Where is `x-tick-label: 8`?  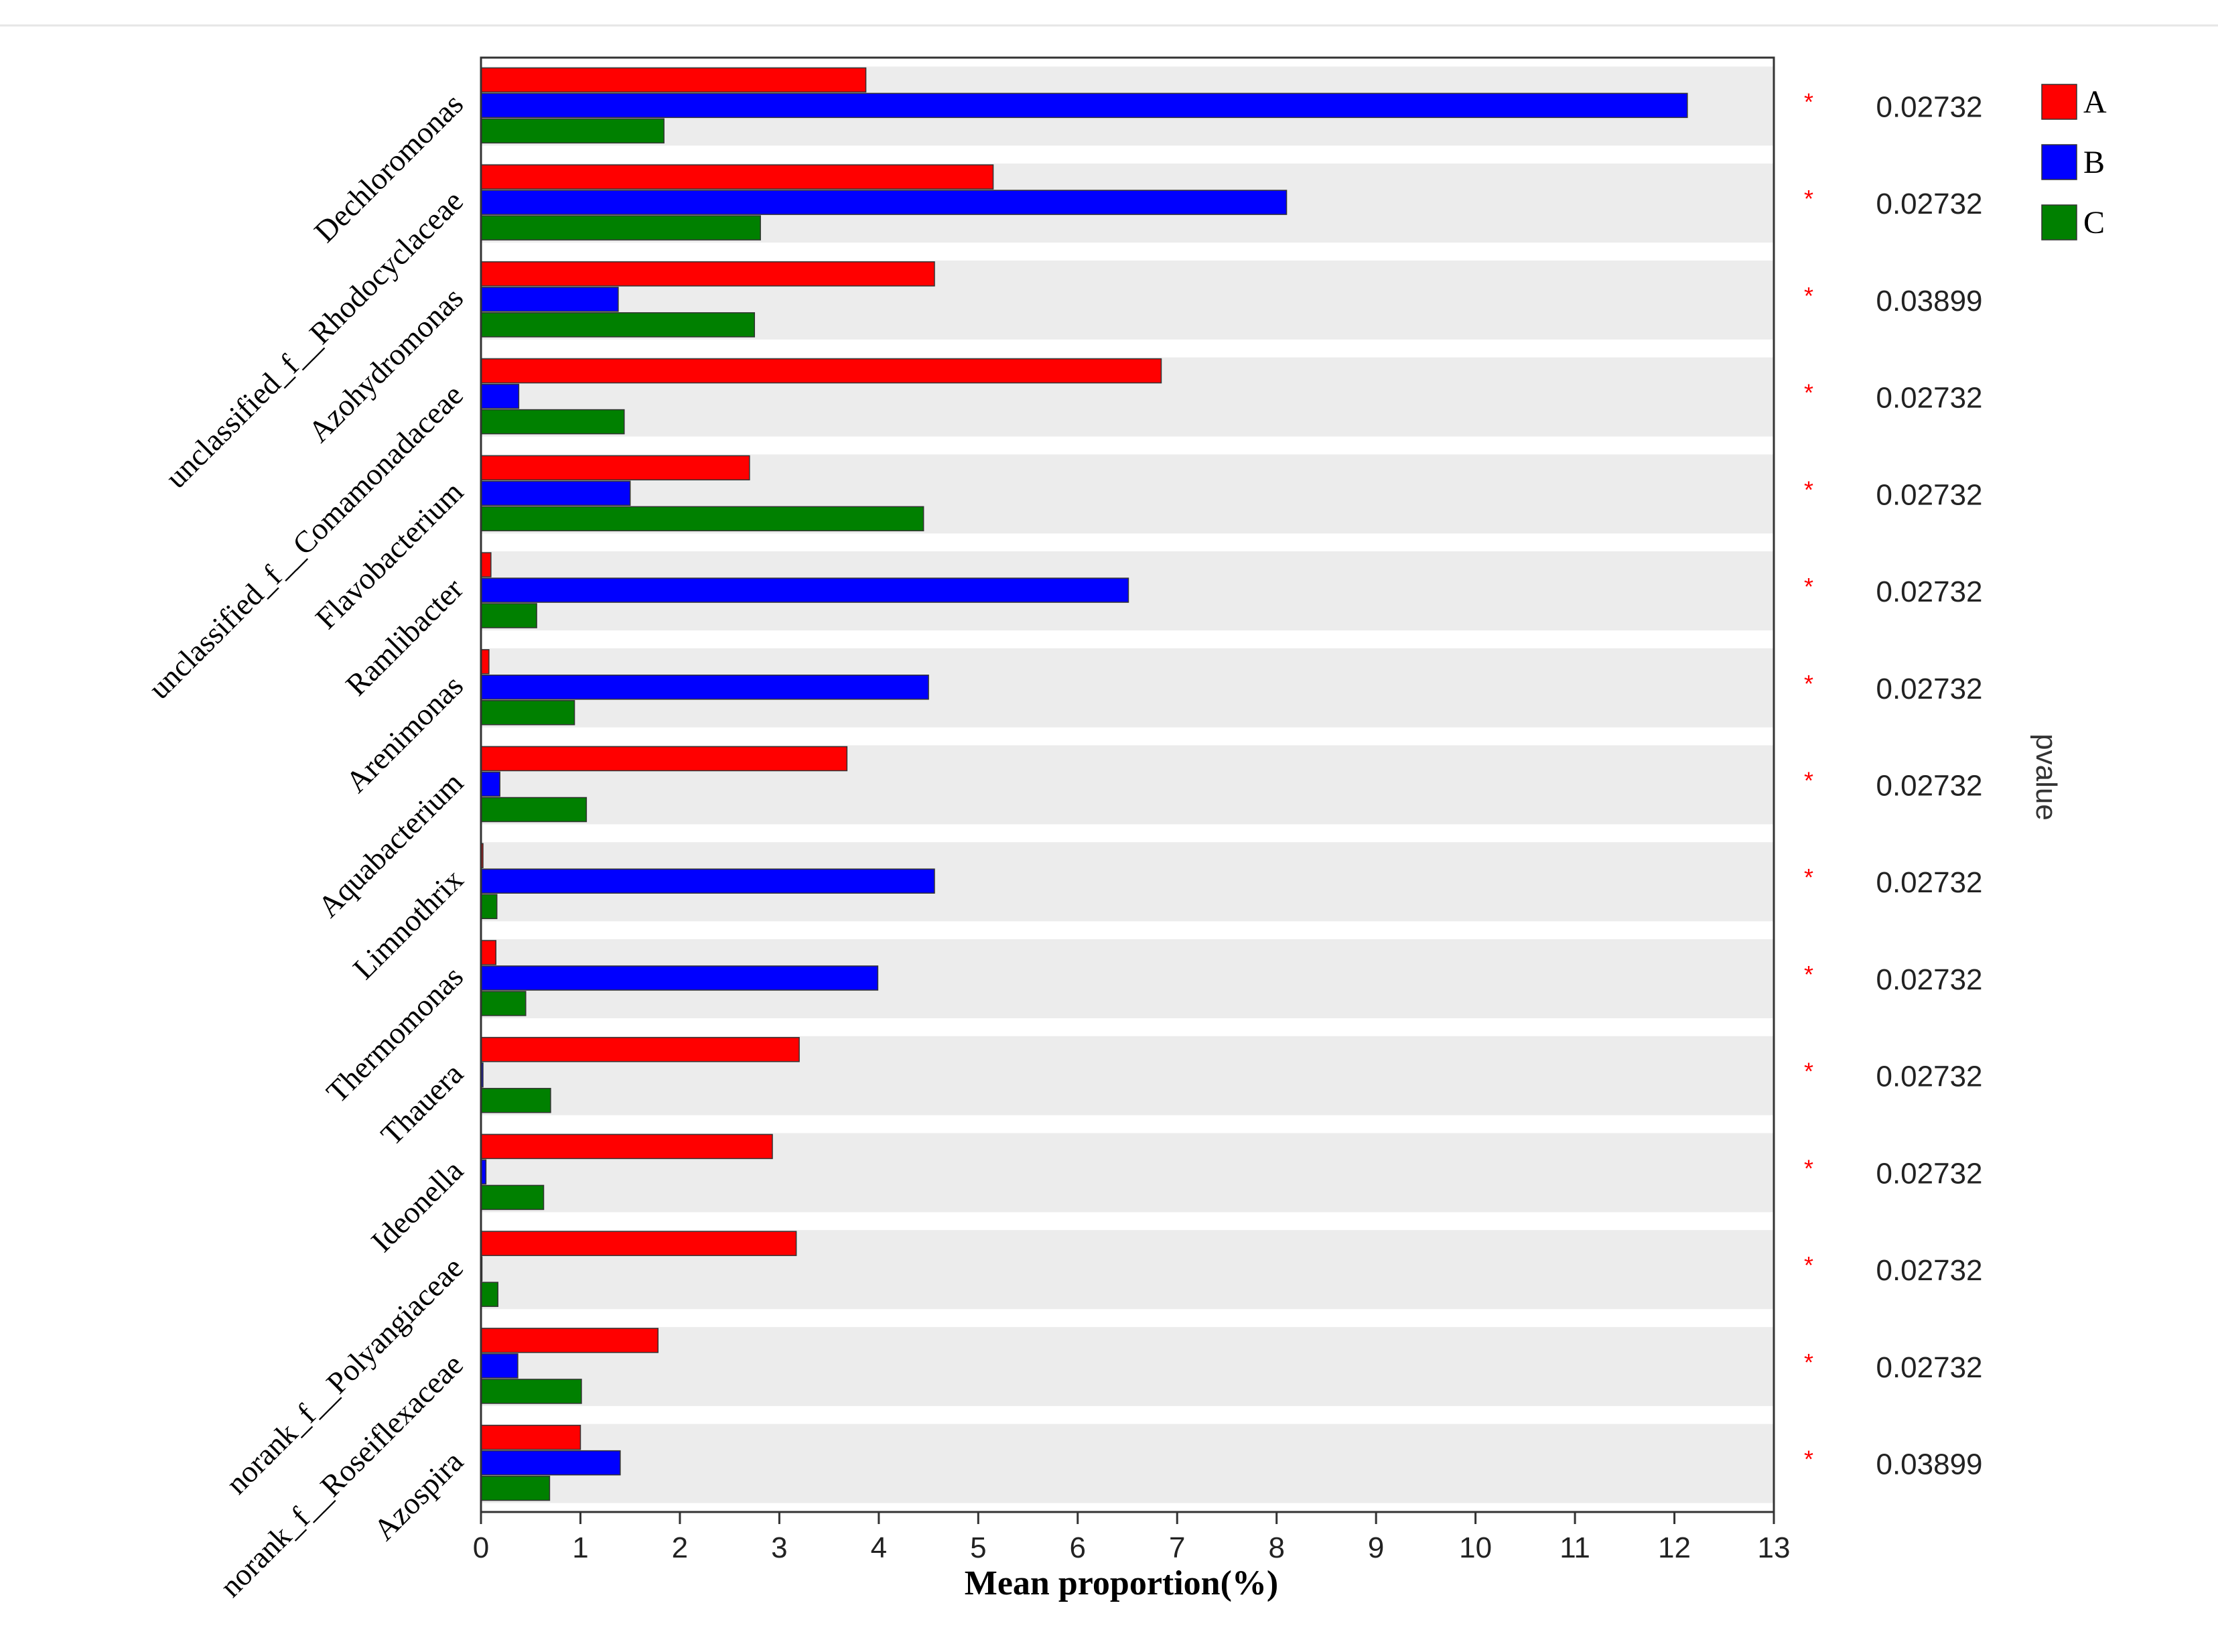
x-tick-label: 8 is located at coordinates (1276, 1547).